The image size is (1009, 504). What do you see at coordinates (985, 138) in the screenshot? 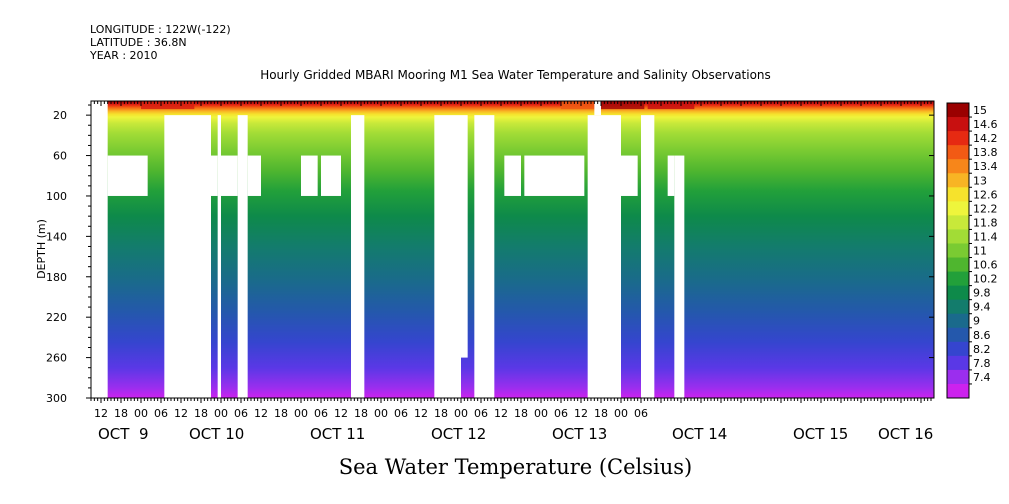
I see `colorbar-label: 14.2` at bounding box center [985, 138].